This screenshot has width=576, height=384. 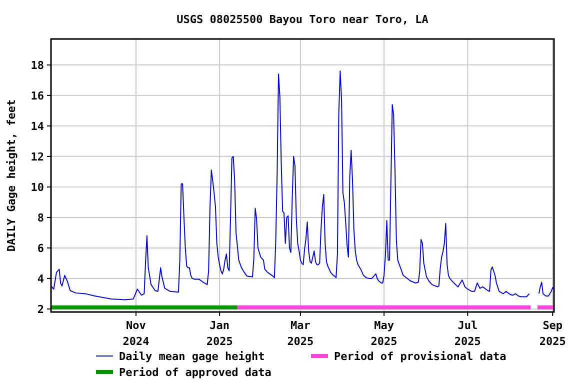 What do you see at coordinates (302, 19) in the screenshot?
I see `chart-title: USGS 08025500 Bayou Toro near Toro, LA` at bounding box center [302, 19].